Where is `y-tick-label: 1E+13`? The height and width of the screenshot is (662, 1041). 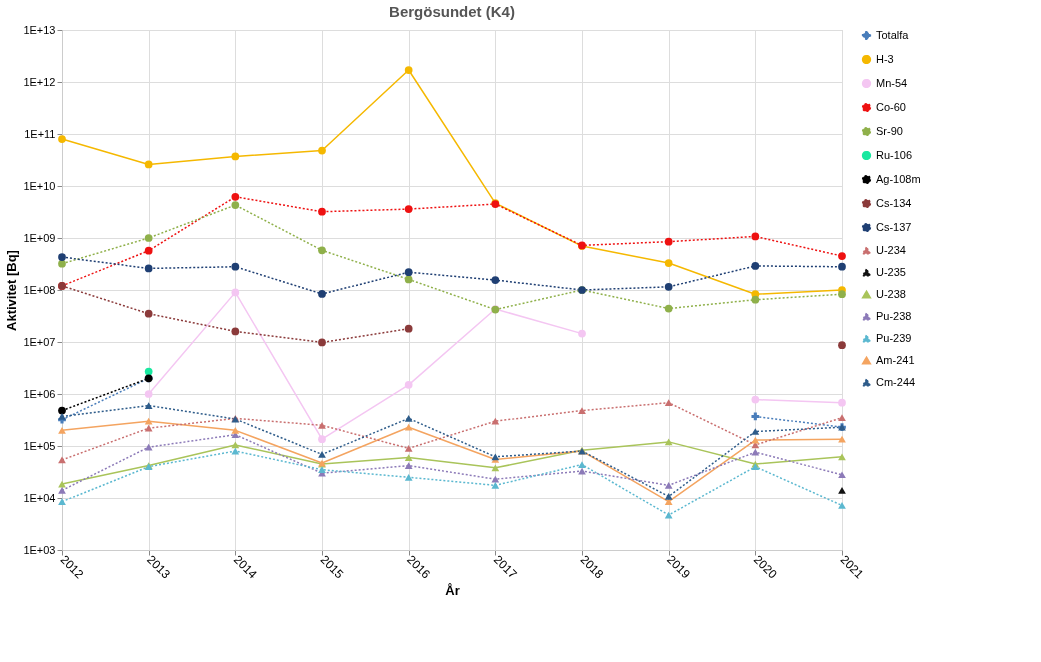 y-tick-label: 1E+13 is located at coordinates (39, 29).